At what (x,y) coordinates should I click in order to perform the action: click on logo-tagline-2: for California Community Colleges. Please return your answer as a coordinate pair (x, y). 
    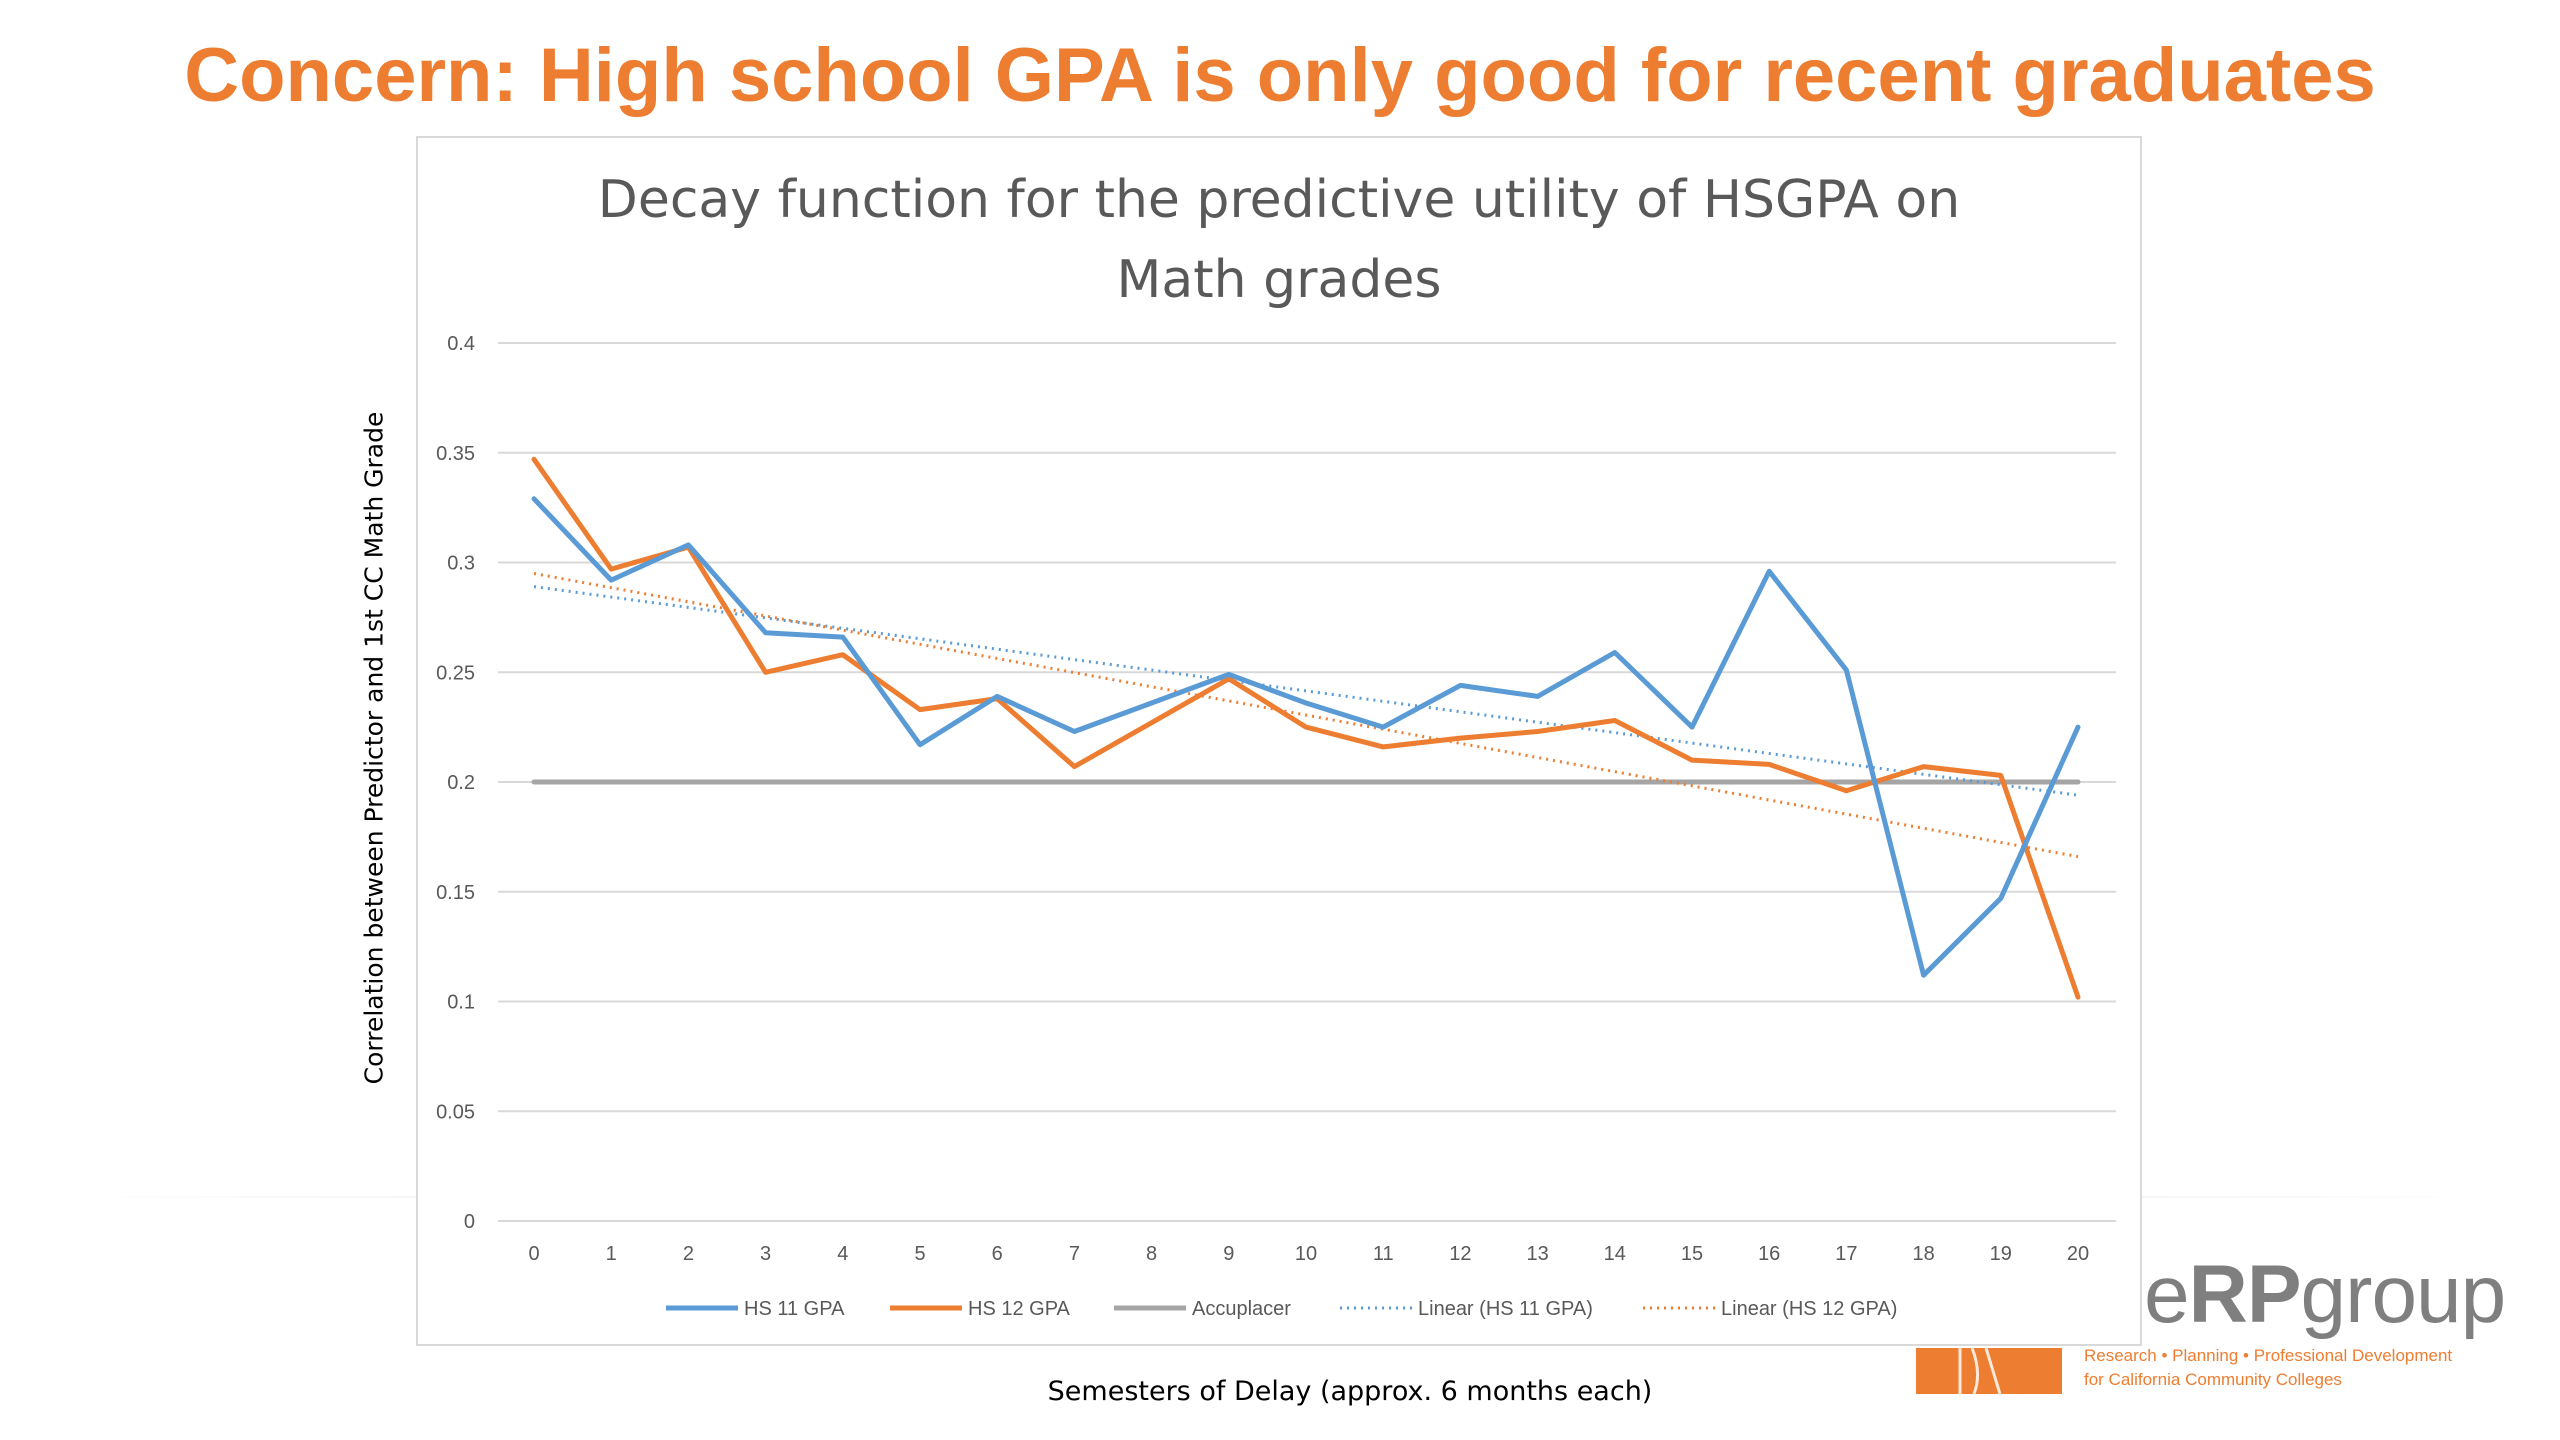
    Looking at the image, I should click on (2213, 1379).